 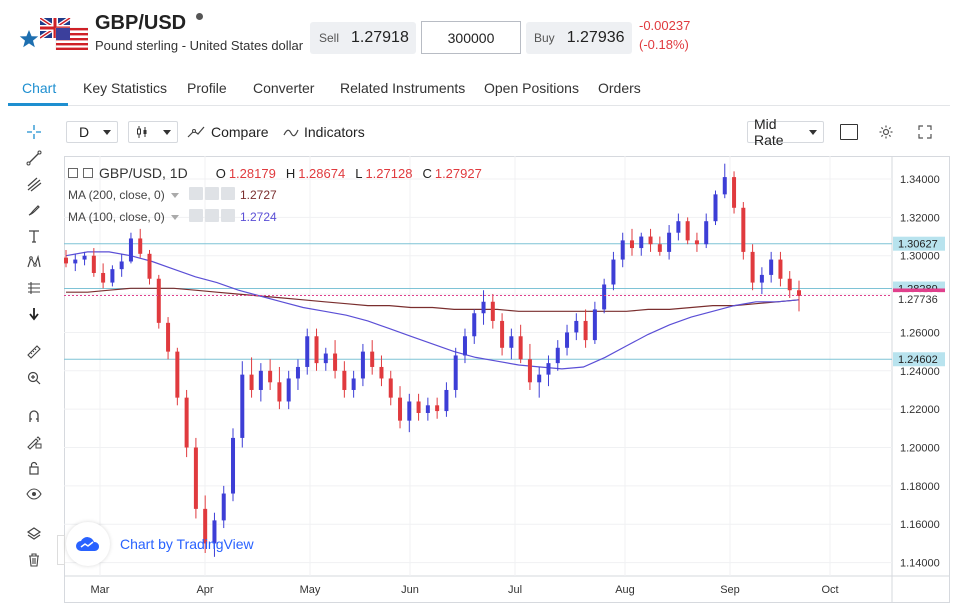 What do you see at coordinates (291, 133) in the screenshot?
I see `indicators-icon` at bounding box center [291, 133].